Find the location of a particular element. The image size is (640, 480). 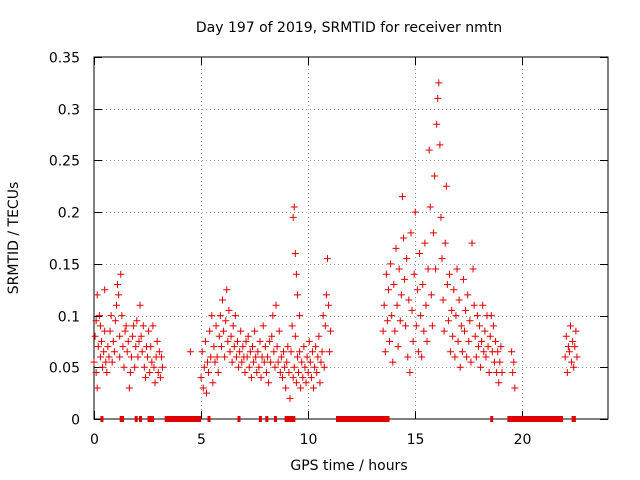

y-tick-label: 0.35 is located at coordinates (64, 59).